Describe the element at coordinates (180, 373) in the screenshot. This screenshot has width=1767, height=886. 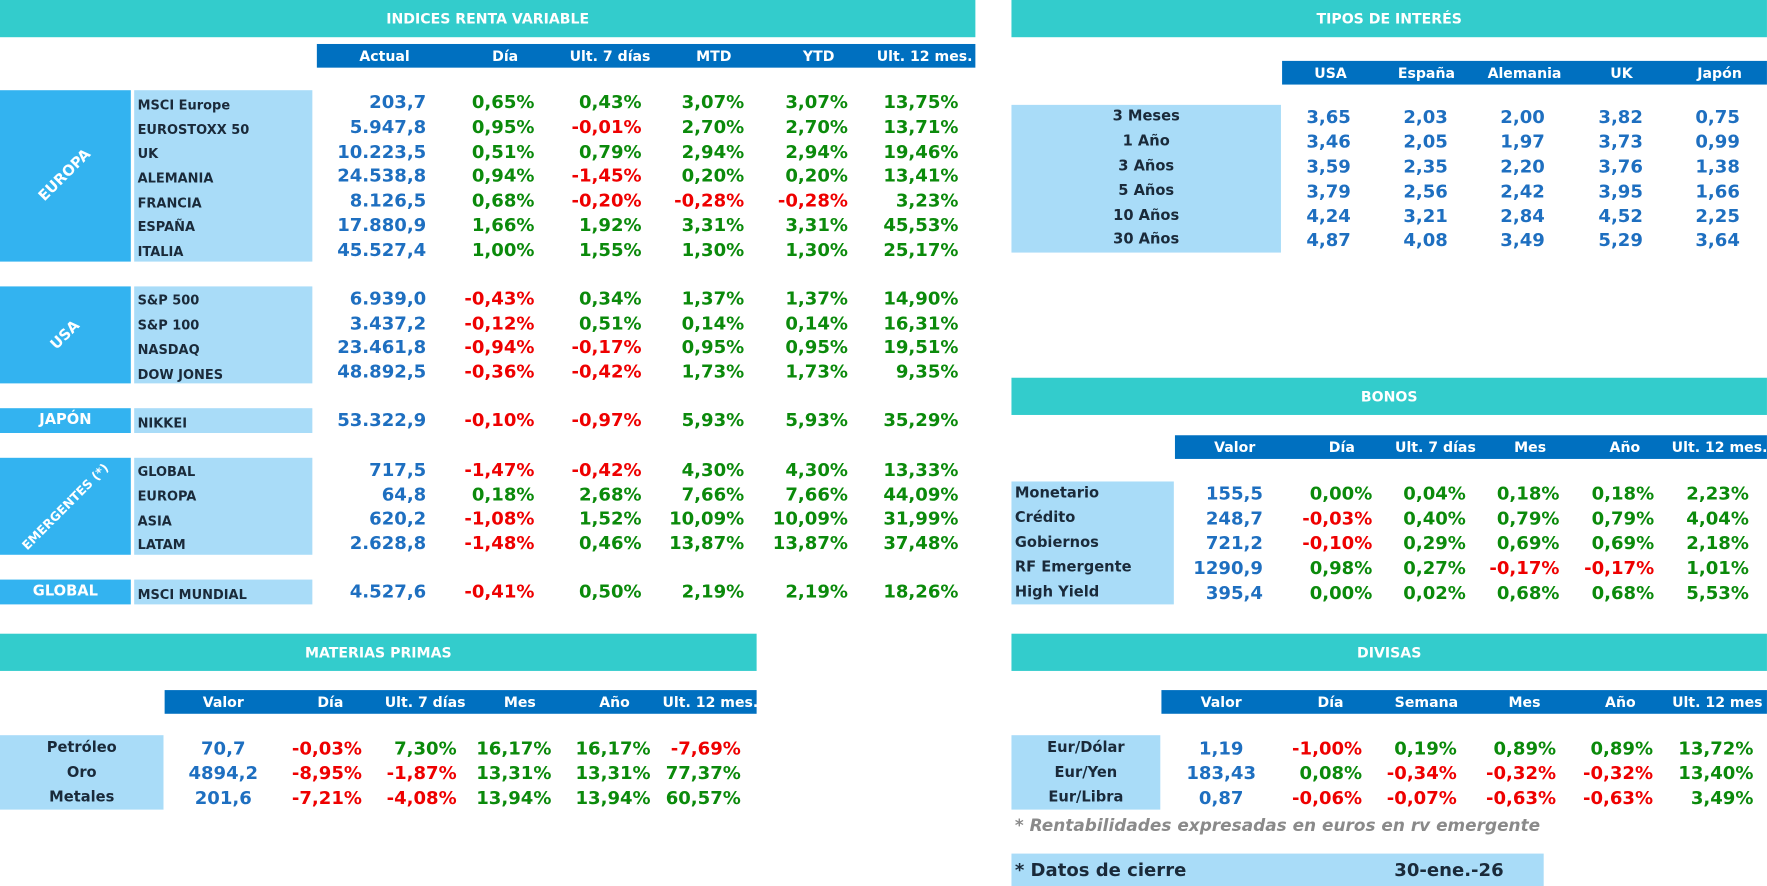
I see `row-label: DOW JONES` at that location.